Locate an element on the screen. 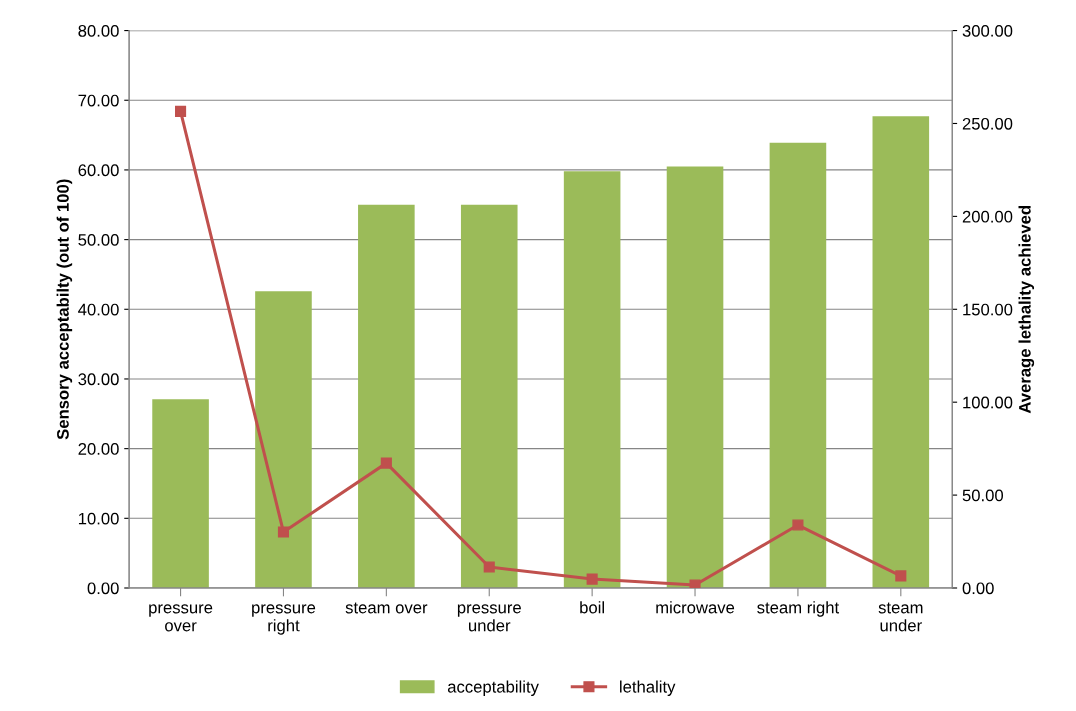  y-axis-title: Sensory acceptabilty (out of 100) is located at coordinates (64, 309).